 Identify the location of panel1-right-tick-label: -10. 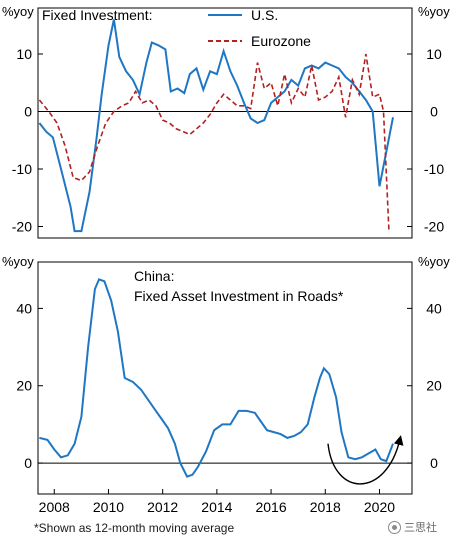
(434, 169).